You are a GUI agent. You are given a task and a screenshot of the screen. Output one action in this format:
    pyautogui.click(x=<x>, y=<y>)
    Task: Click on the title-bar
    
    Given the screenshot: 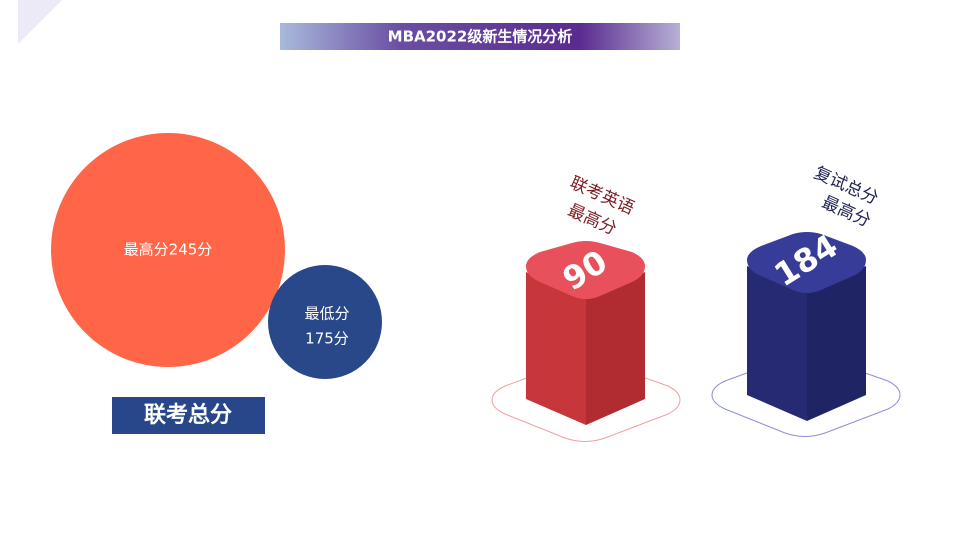 What is the action you would take?
    pyautogui.click(x=480, y=36)
    